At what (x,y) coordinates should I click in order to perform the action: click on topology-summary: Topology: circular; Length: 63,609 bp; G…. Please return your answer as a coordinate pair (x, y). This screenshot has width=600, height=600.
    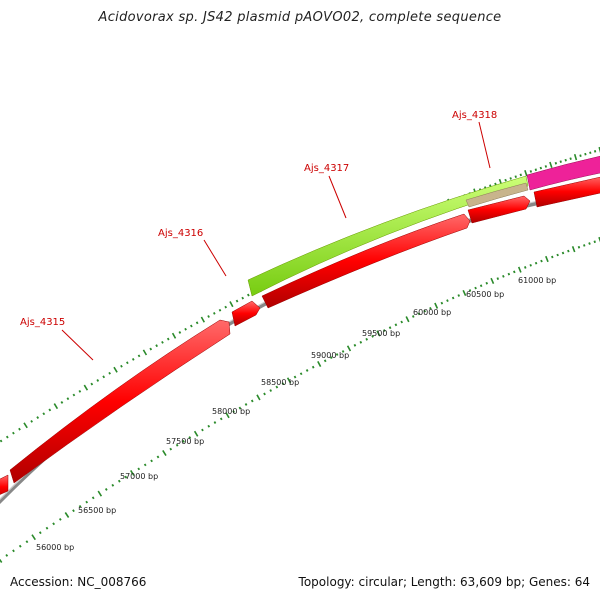
    Looking at the image, I should click on (444, 582).